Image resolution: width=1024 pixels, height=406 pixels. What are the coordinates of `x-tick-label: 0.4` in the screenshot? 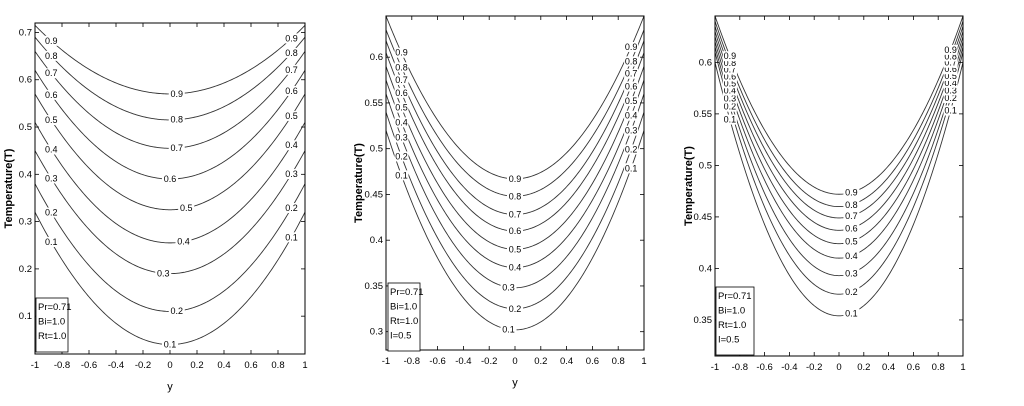 It's located at (566, 361).